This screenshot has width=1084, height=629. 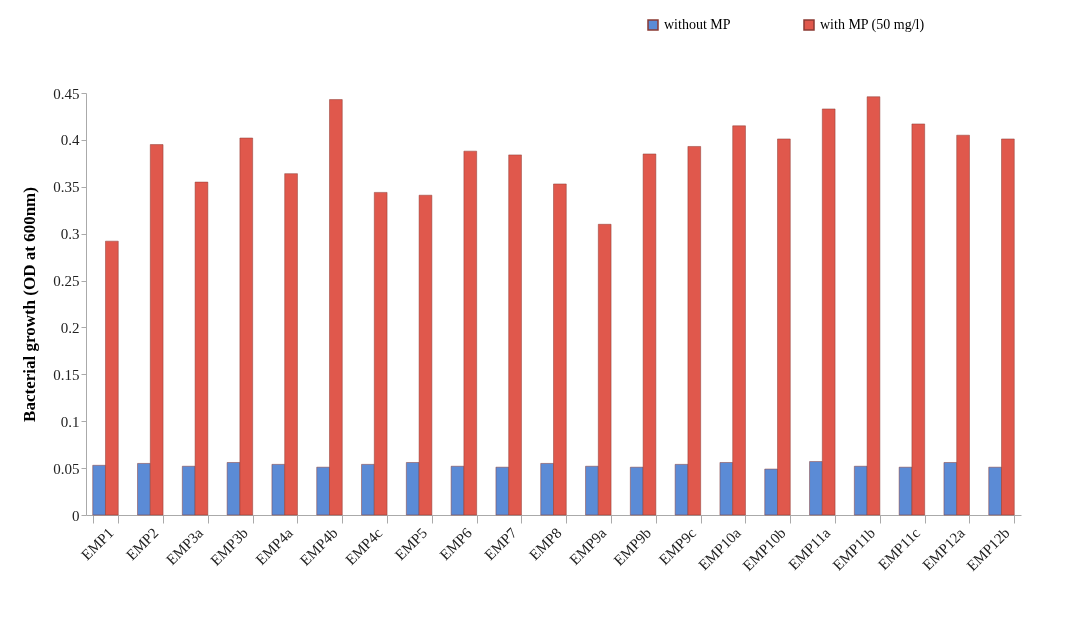 What do you see at coordinates (66, 281) in the screenshot?
I see `y-tick-label: 0.25` at bounding box center [66, 281].